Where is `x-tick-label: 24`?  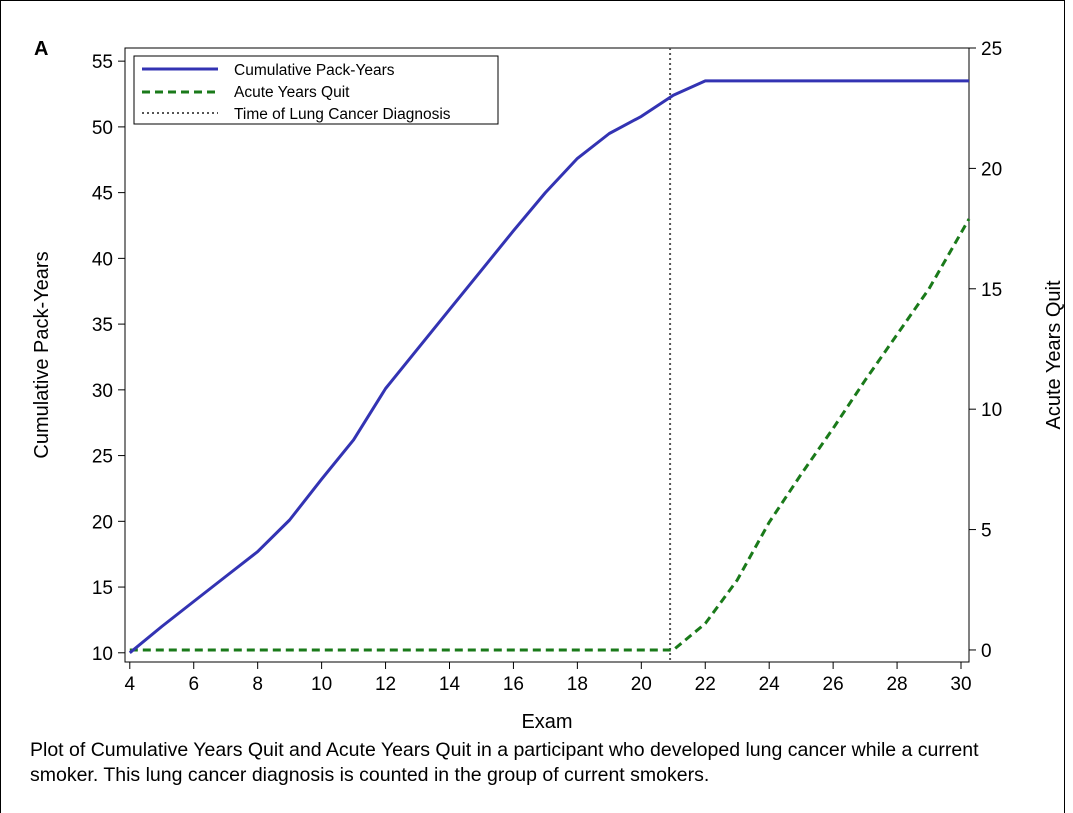 x-tick-label: 24 is located at coordinates (770, 684).